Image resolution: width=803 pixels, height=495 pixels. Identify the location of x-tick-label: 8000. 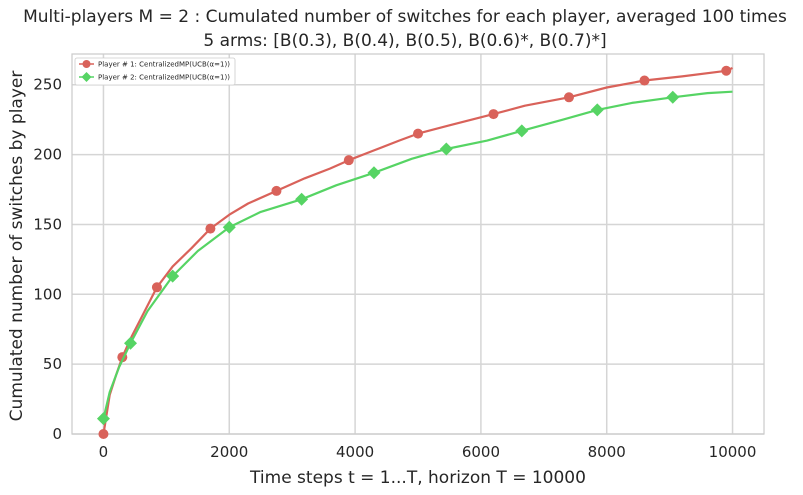
(607, 452).